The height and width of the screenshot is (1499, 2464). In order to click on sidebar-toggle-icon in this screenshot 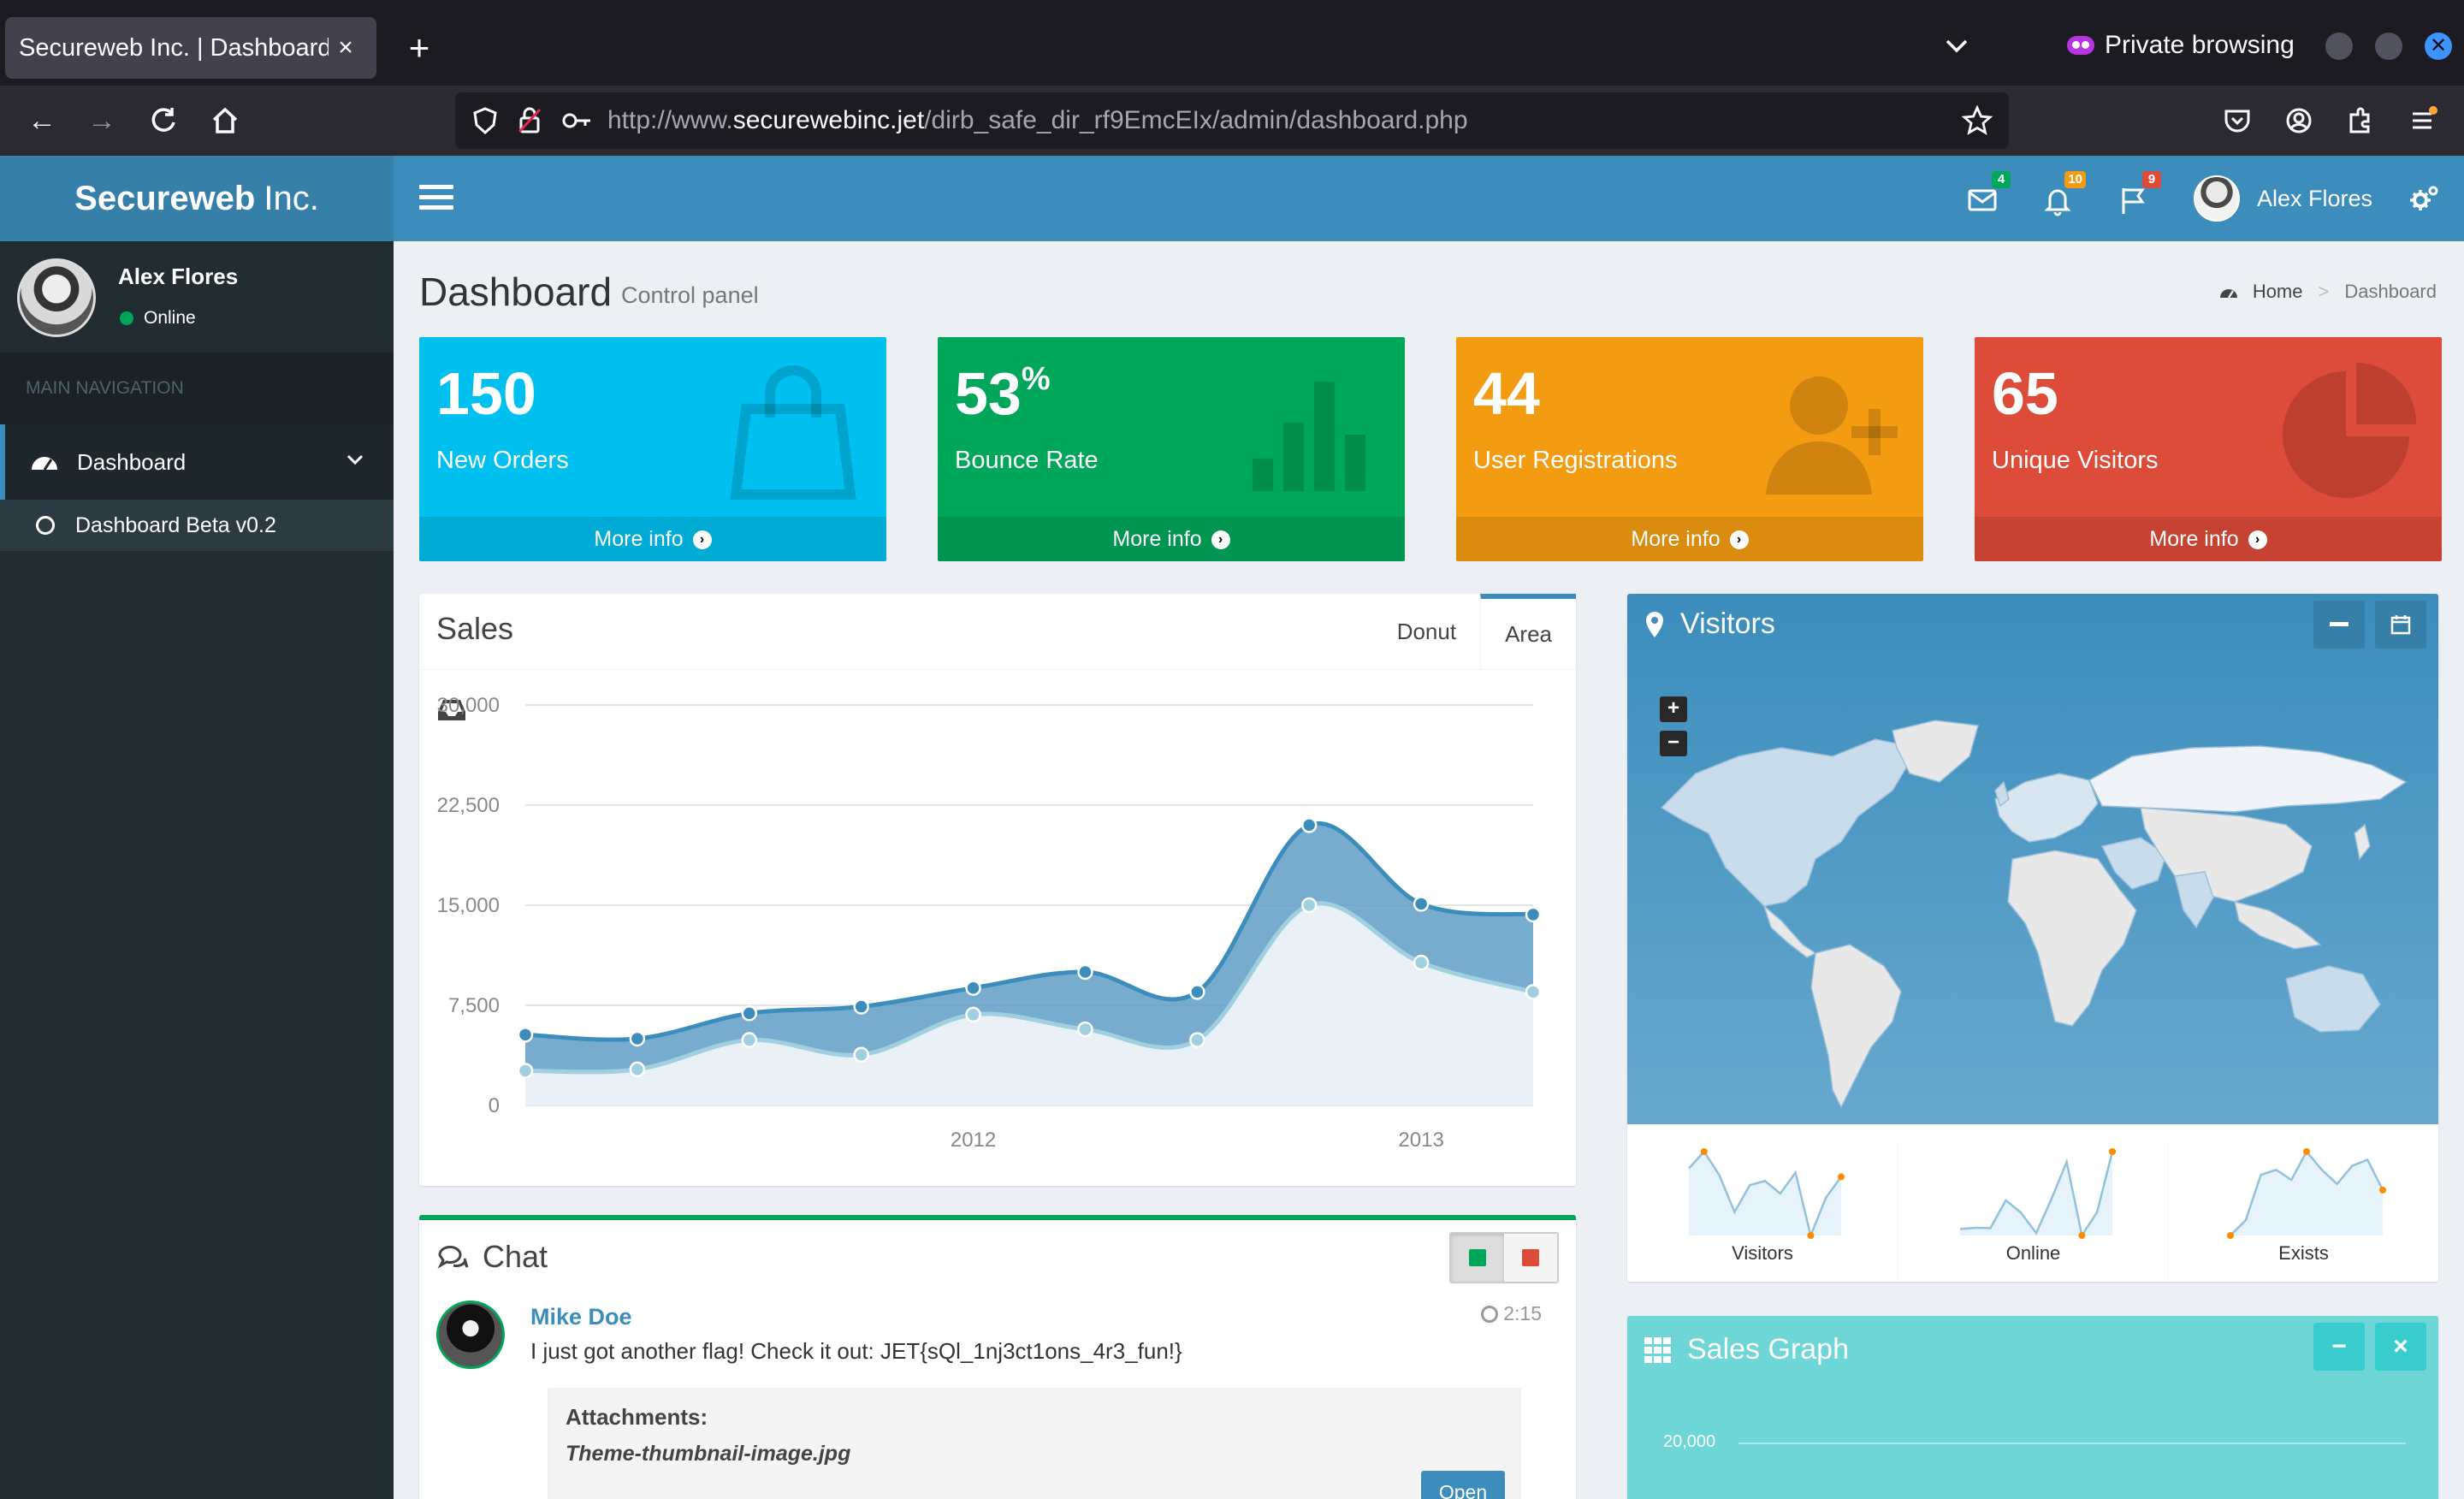, I will do `click(436, 198)`.